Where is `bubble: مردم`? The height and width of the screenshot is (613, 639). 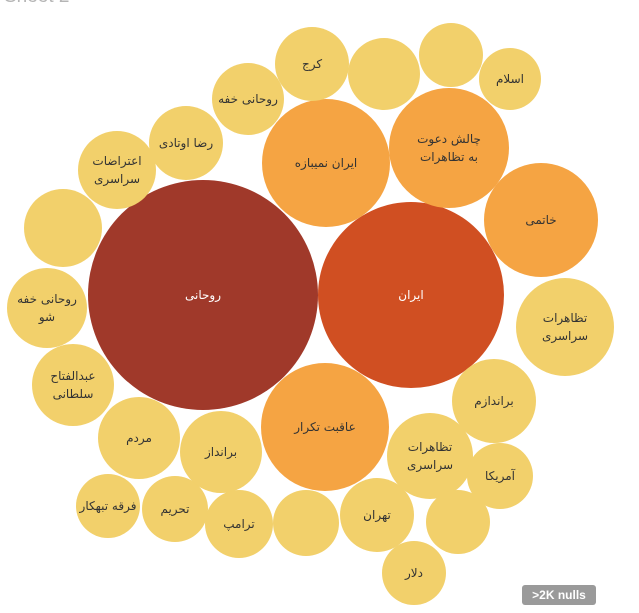 bubble: مردم is located at coordinates (139, 438).